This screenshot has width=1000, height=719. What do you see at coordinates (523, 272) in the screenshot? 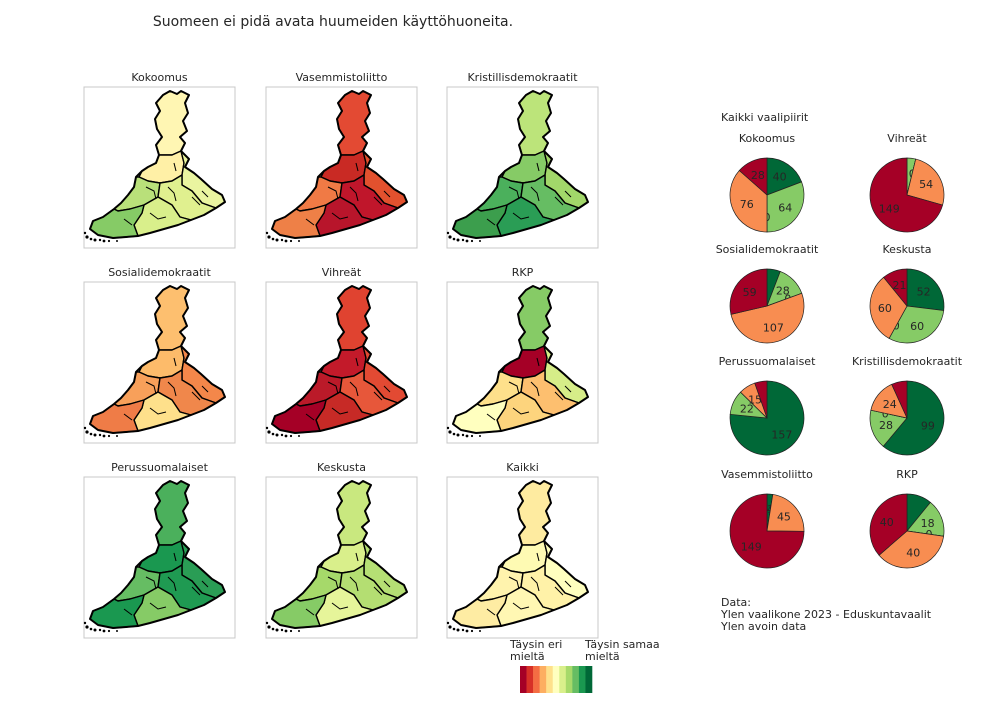
I see `map-title: RKP` at bounding box center [523, 272].